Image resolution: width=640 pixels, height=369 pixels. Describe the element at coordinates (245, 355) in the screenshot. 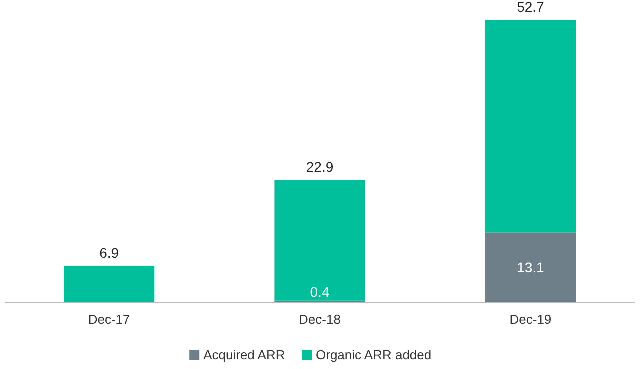

I see `legend-label: Acquired ARR` at that location.